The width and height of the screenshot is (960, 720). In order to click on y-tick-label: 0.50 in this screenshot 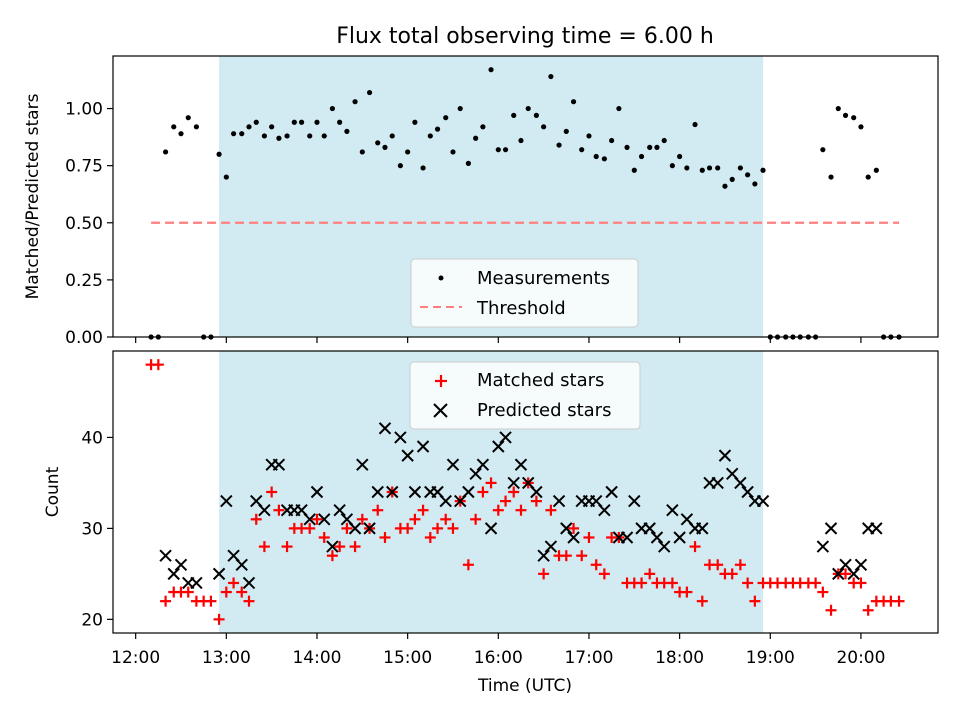, I will do `click(84, 224)`.